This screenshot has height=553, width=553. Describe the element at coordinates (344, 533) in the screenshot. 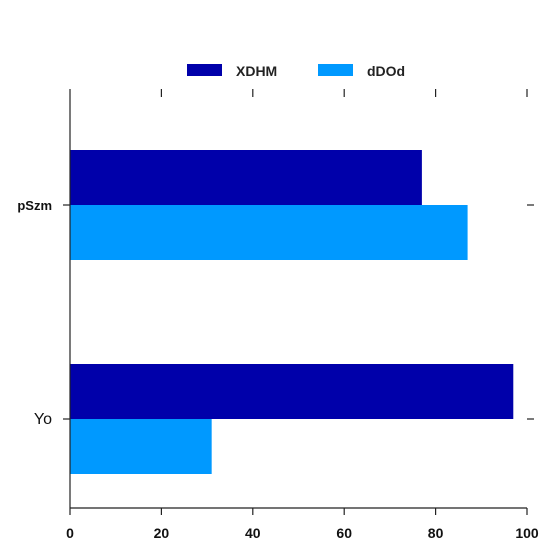

I see `x-tick-label: 60` at that location.